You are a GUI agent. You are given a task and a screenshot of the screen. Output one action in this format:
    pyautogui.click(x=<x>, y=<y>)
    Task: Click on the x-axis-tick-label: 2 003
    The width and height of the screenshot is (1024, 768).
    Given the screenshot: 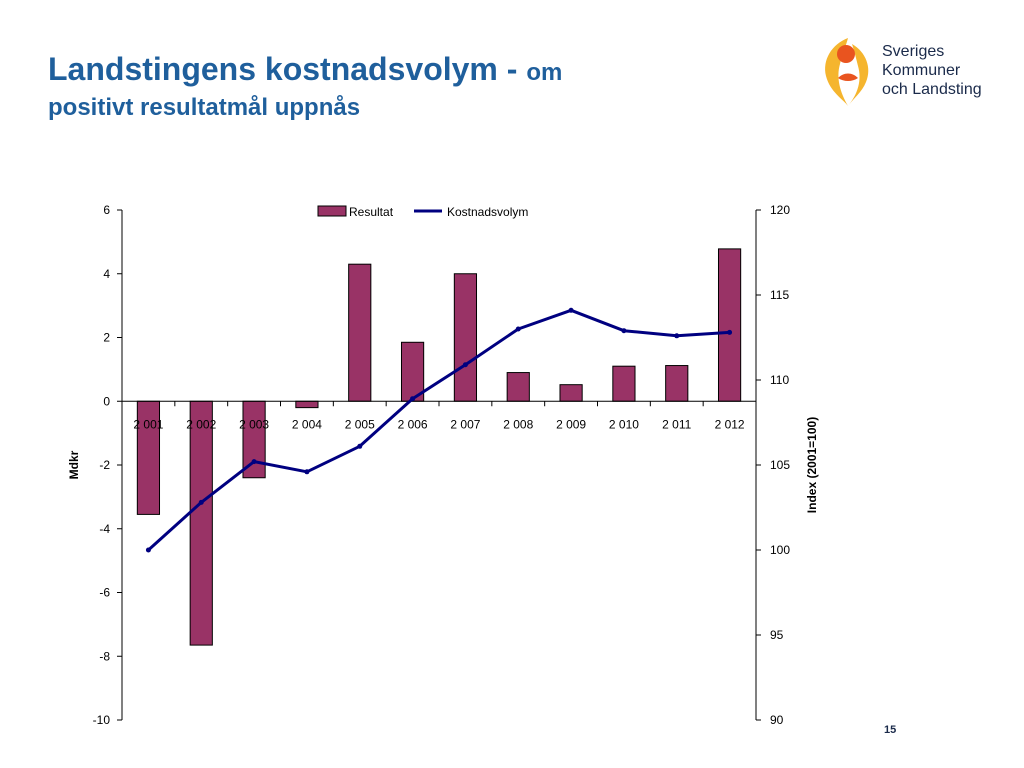 What is the action you would take?
    pyautogui.click(x=254, y=424)
    